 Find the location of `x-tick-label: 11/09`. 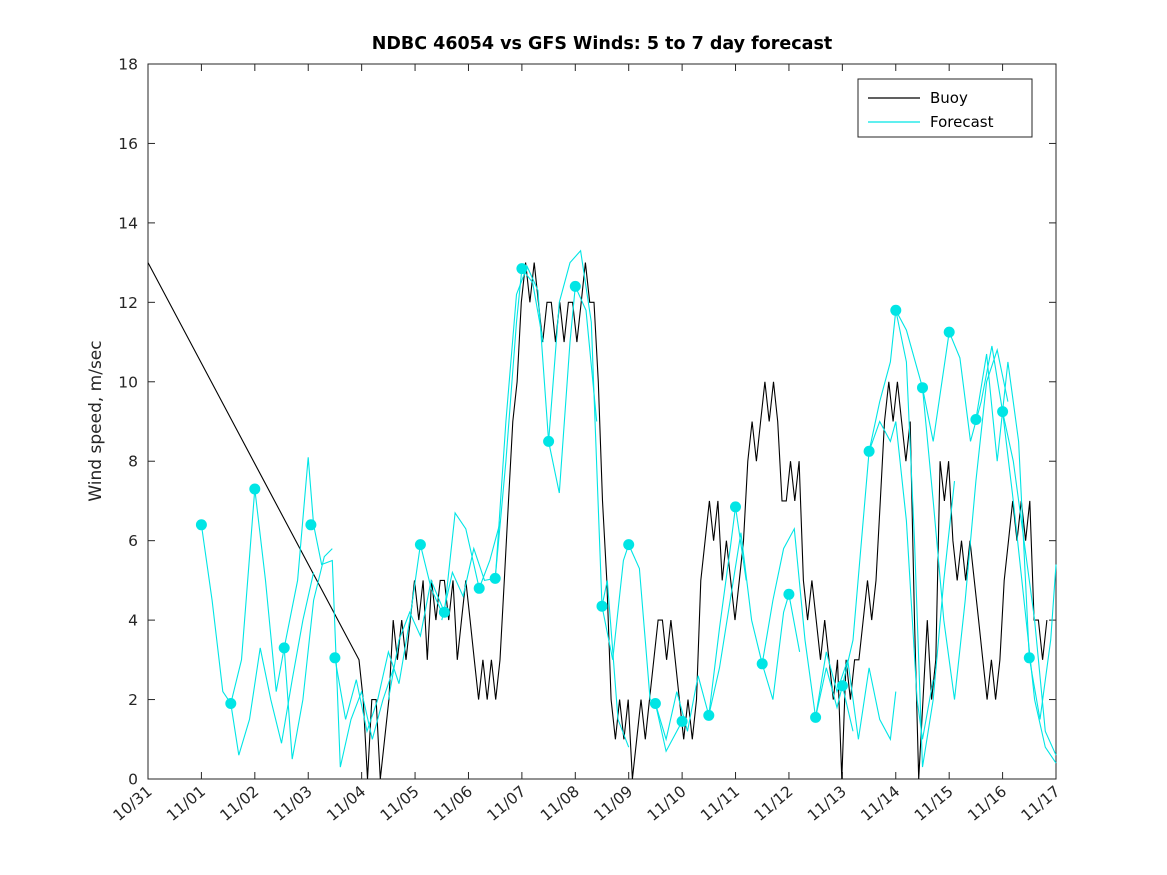

x-tick-label: 11/09 is located at coordinates (613, 803).